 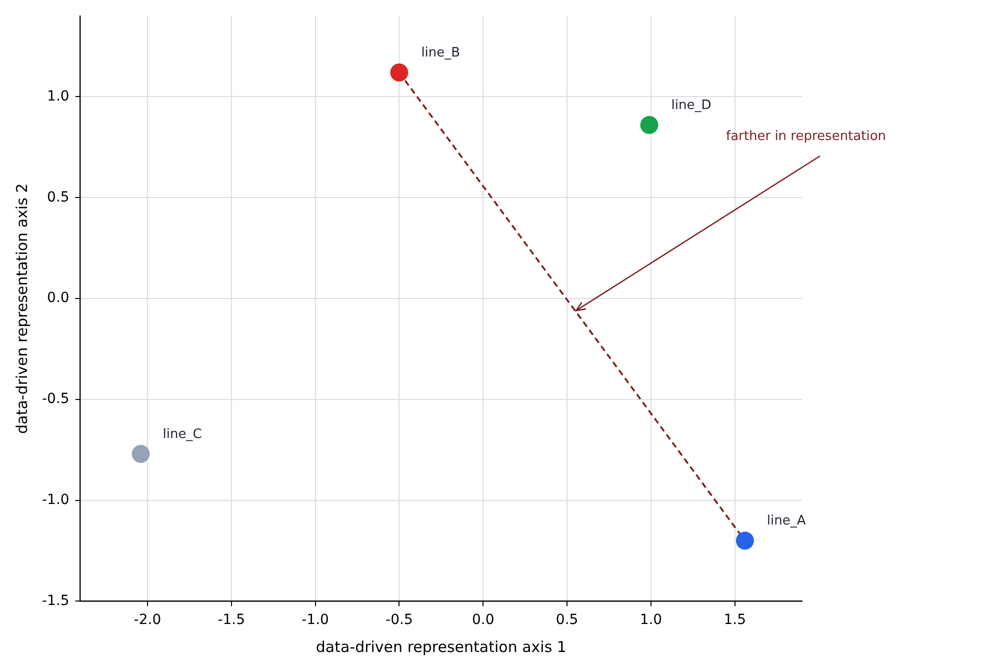 I want to click on series-label: line_C, so click(x=182, y=434).